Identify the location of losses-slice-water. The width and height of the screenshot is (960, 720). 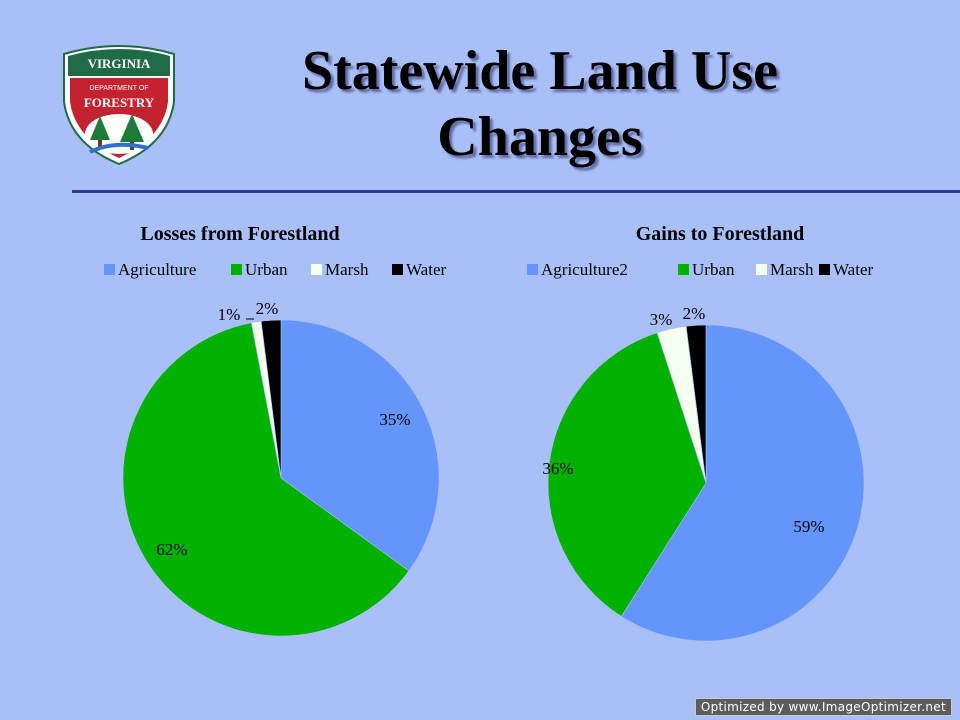
(271, 399).